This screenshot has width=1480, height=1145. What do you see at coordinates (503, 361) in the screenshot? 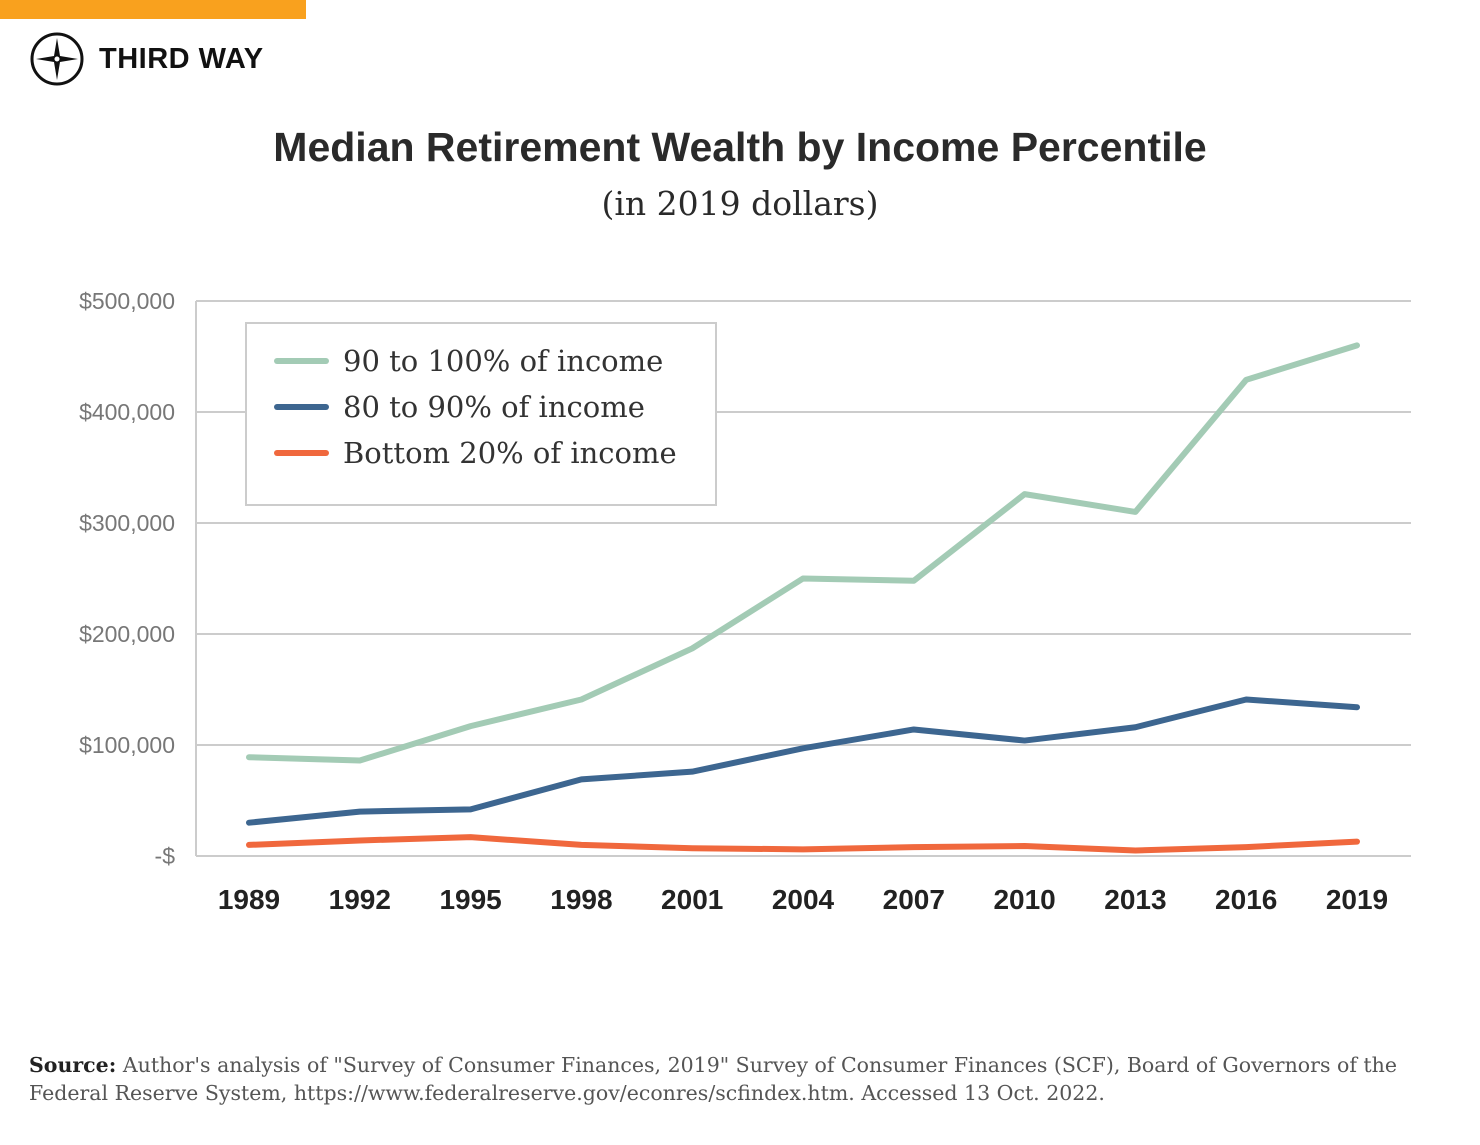
I see `legend-label: 90 to 100% of income` at bounding box center [503, 361].